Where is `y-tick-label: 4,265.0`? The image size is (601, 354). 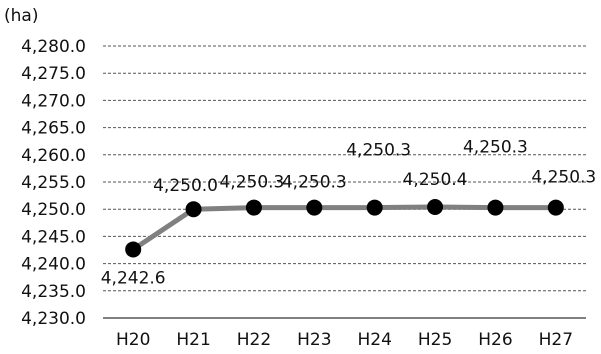 y-tick-label: 4,265.0 is located at coordinates (53, 129).